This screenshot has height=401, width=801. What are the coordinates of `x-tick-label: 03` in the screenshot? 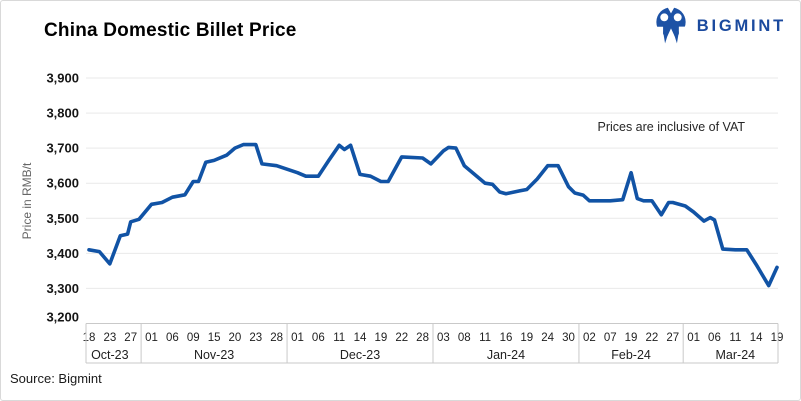 It's located at (443, 338).